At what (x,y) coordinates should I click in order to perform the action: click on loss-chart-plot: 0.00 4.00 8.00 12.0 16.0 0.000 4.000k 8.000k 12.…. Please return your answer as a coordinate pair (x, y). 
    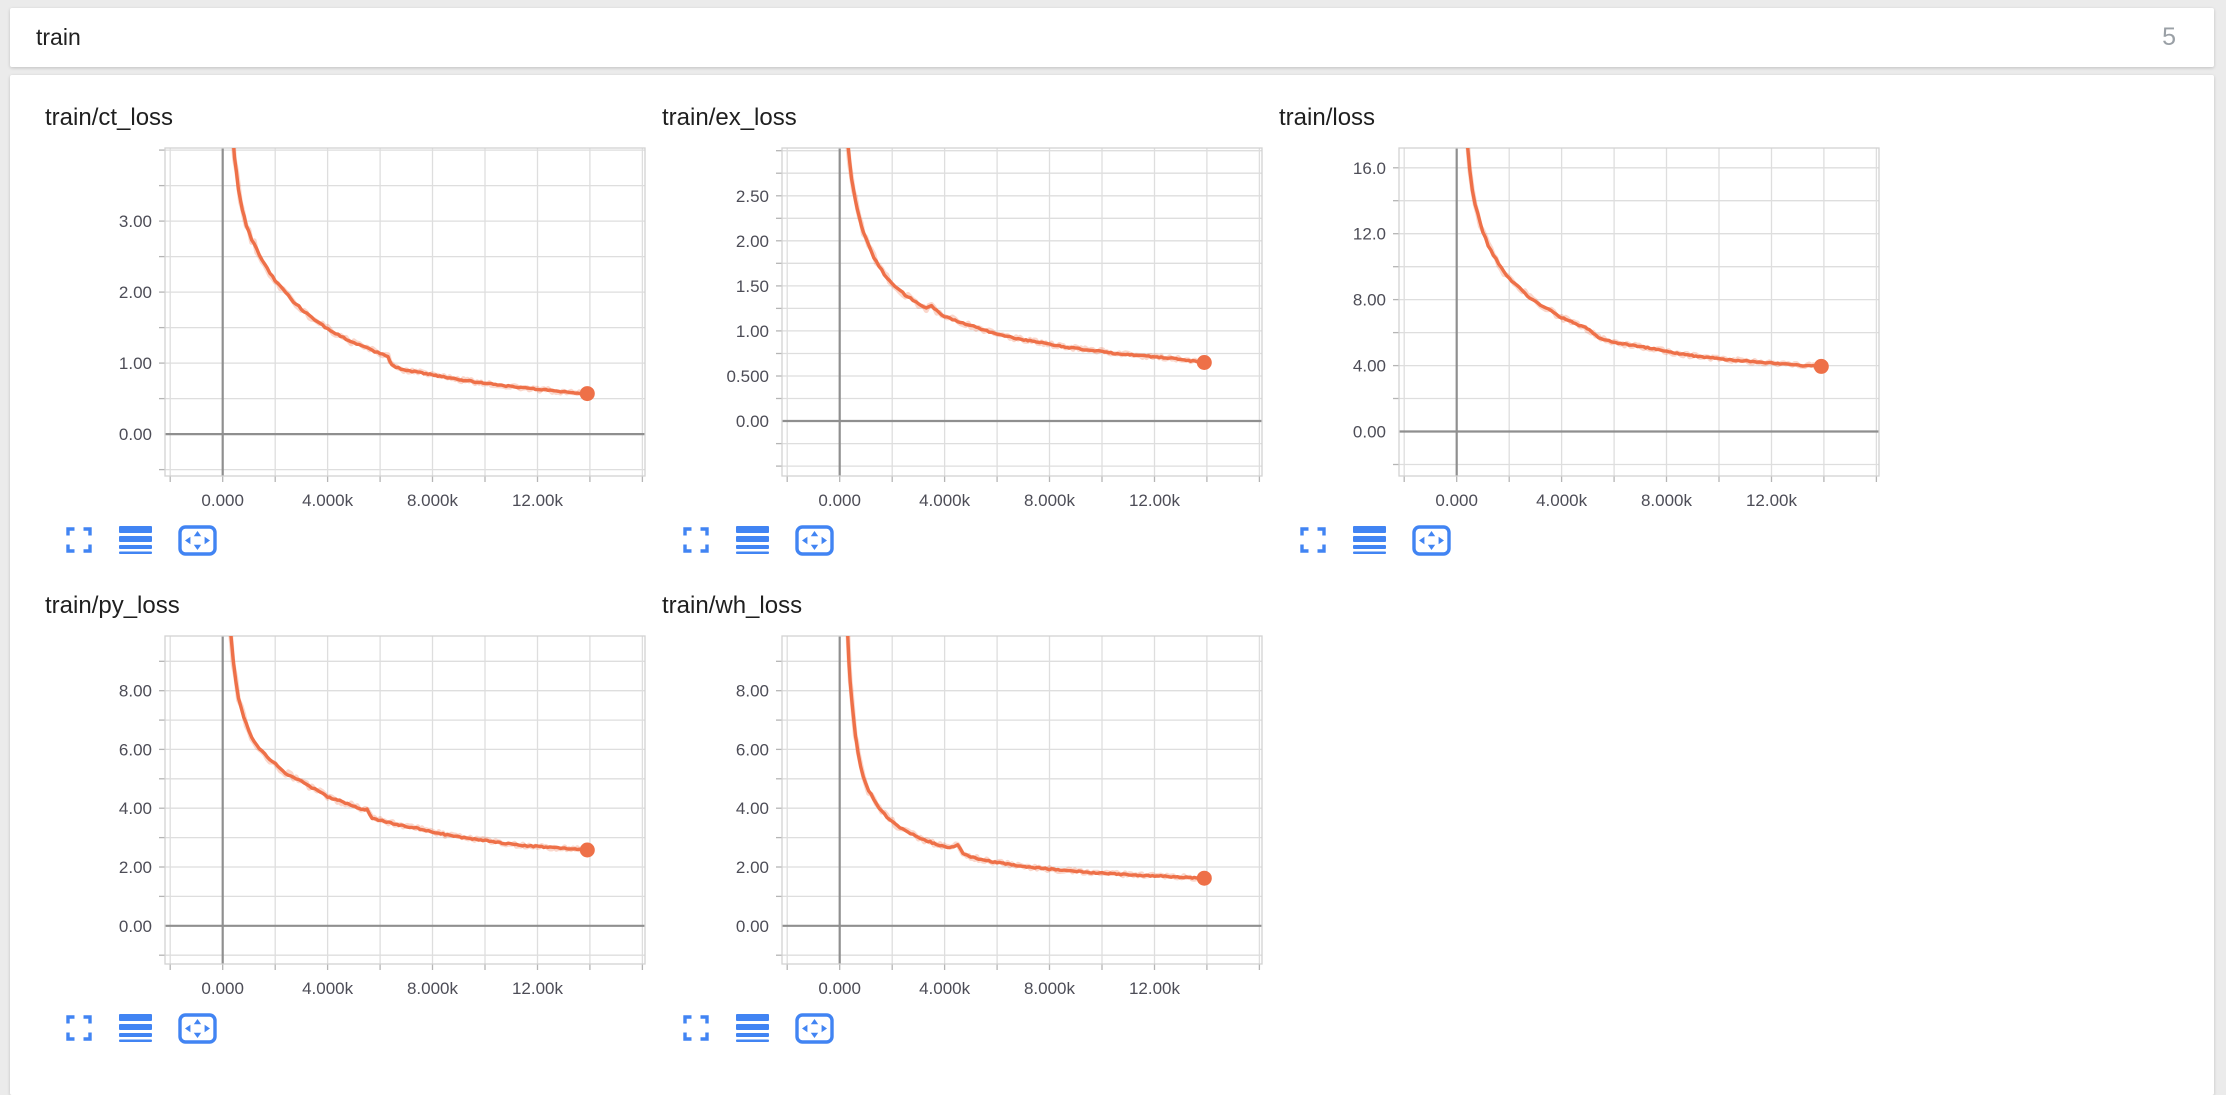
    Looking at the image, I should click on (1583, 327).